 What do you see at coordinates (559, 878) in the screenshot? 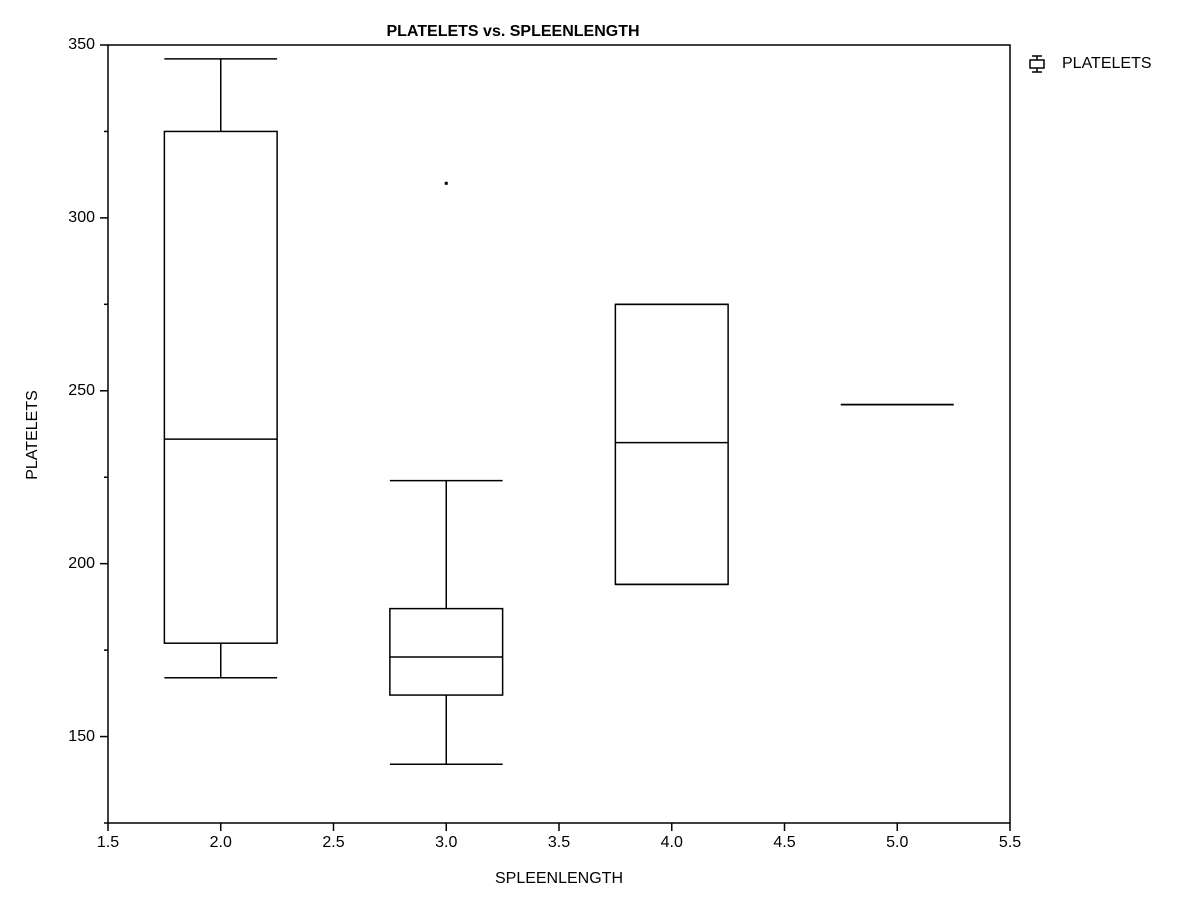
I see `x-axis-label: SPLEENLENGTH` at bounding box center [559, 878].